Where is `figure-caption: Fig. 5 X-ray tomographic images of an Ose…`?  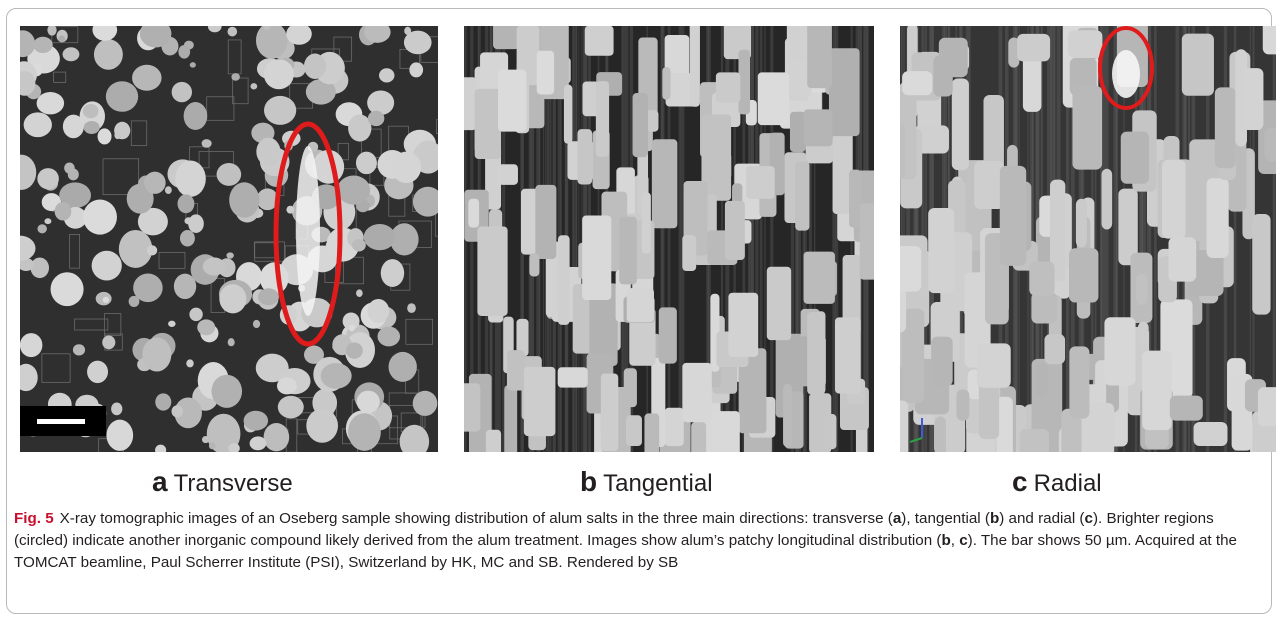 figure-caption: Fig. 5 X-ray tomographic images of an Ose… is located at coordinates (625, 540).